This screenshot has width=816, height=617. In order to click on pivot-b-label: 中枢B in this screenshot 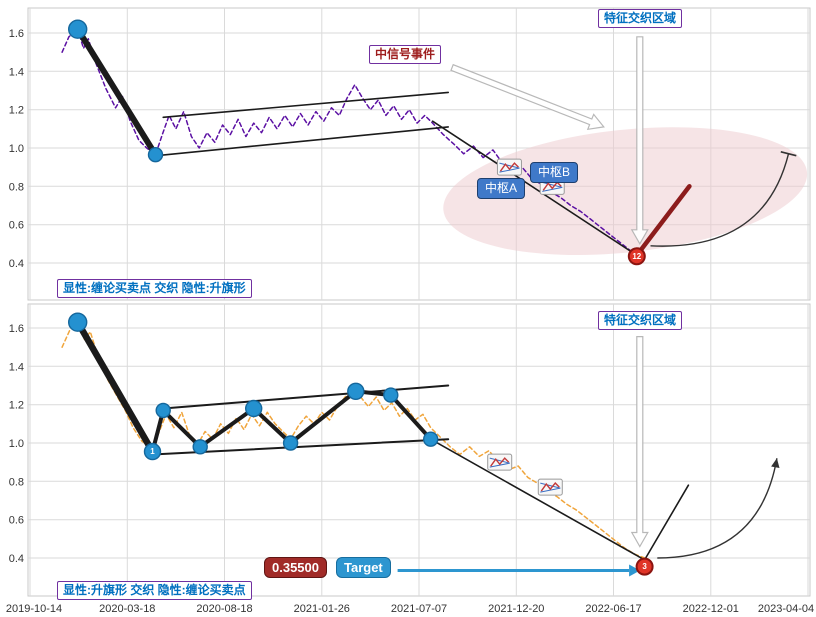, I will do `click(554, 172)`.